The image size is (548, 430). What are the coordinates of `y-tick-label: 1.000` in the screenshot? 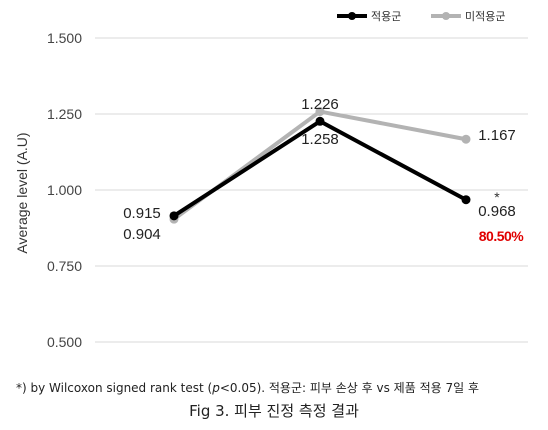 It's located at (64, 190).